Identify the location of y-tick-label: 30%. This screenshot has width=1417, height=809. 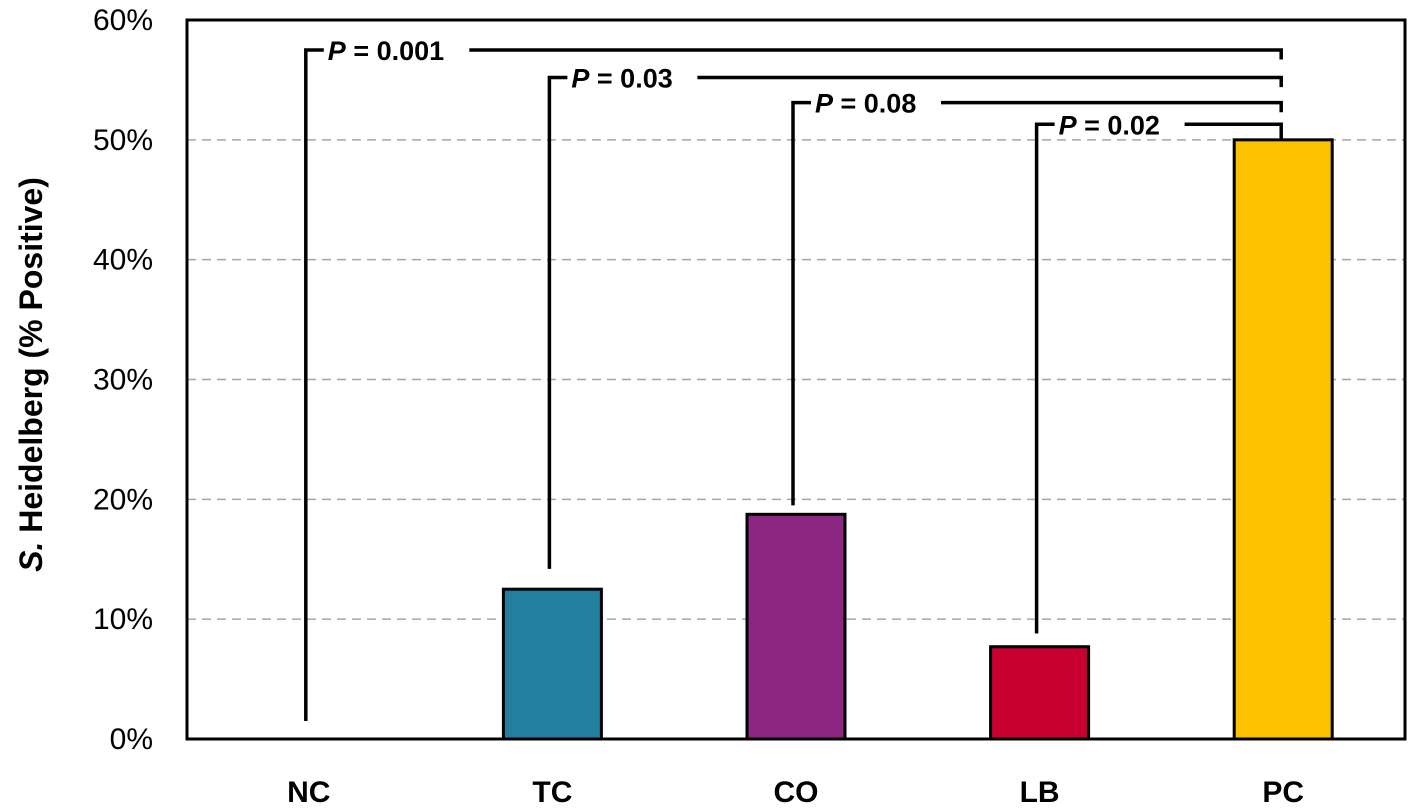
(123, 380).